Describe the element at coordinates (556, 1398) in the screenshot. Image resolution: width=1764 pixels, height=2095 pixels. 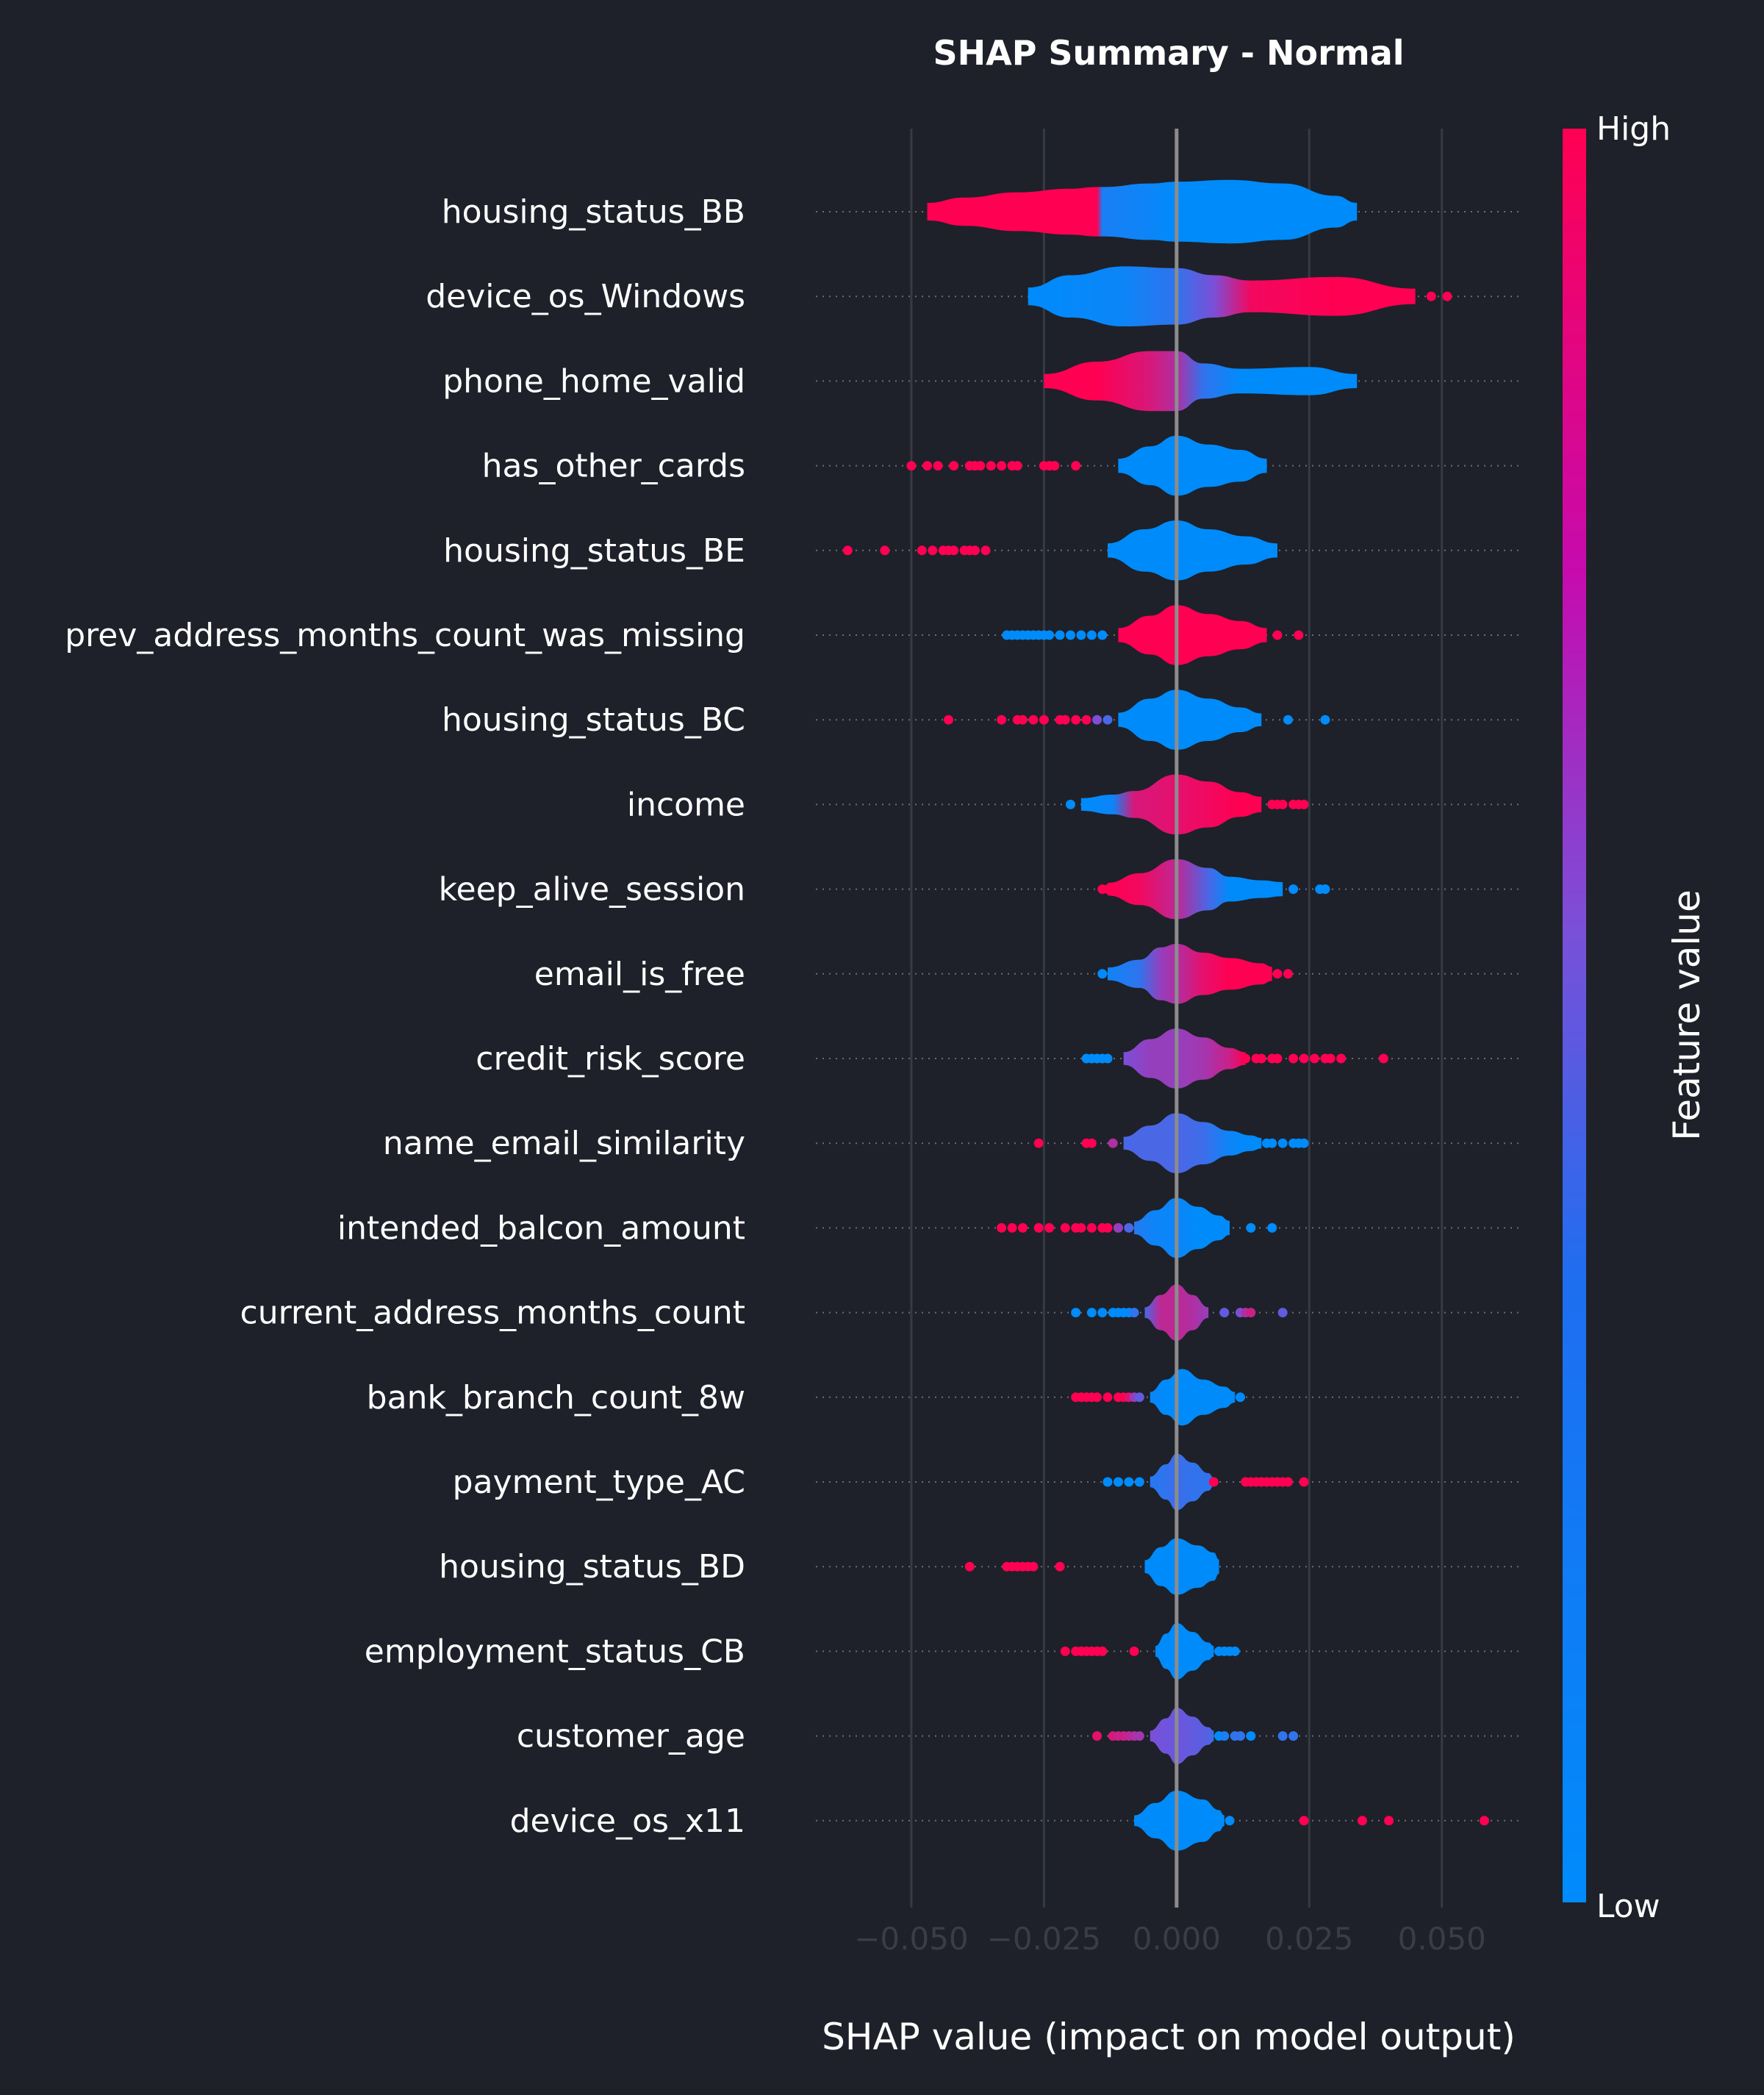
I see `feature-label: bank_branch_count_8w` at that location.